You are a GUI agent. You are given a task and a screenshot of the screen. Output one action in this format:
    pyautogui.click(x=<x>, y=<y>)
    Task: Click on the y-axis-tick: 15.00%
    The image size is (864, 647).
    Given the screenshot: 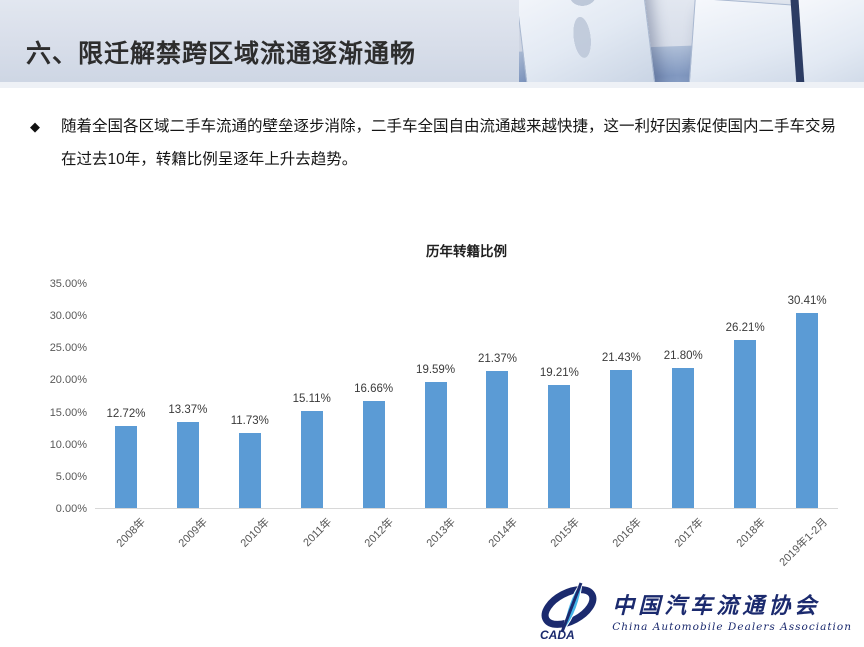 What is the action you would take?
    pyautogui.click(x=68, y=412)
    